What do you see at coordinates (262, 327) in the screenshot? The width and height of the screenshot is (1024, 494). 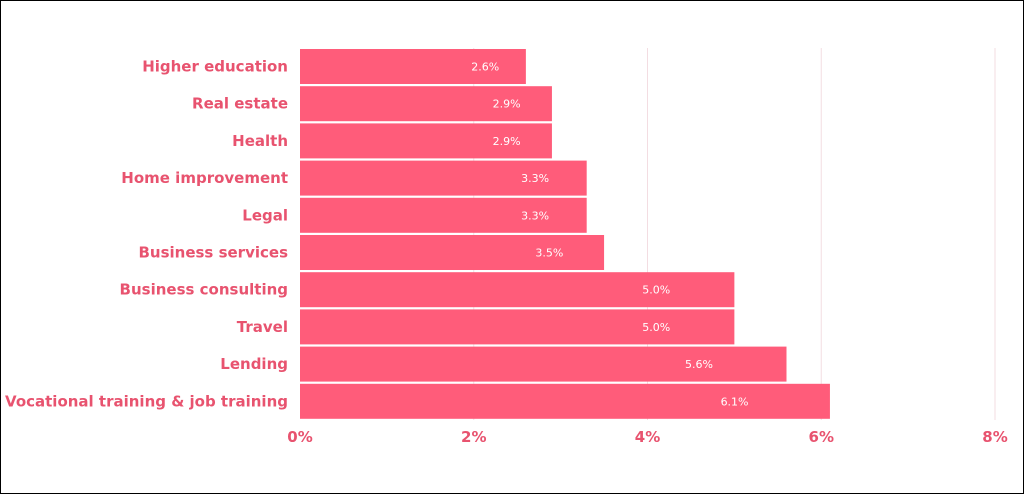 I see `category-label: Travel` at bounding box center [262, 327].